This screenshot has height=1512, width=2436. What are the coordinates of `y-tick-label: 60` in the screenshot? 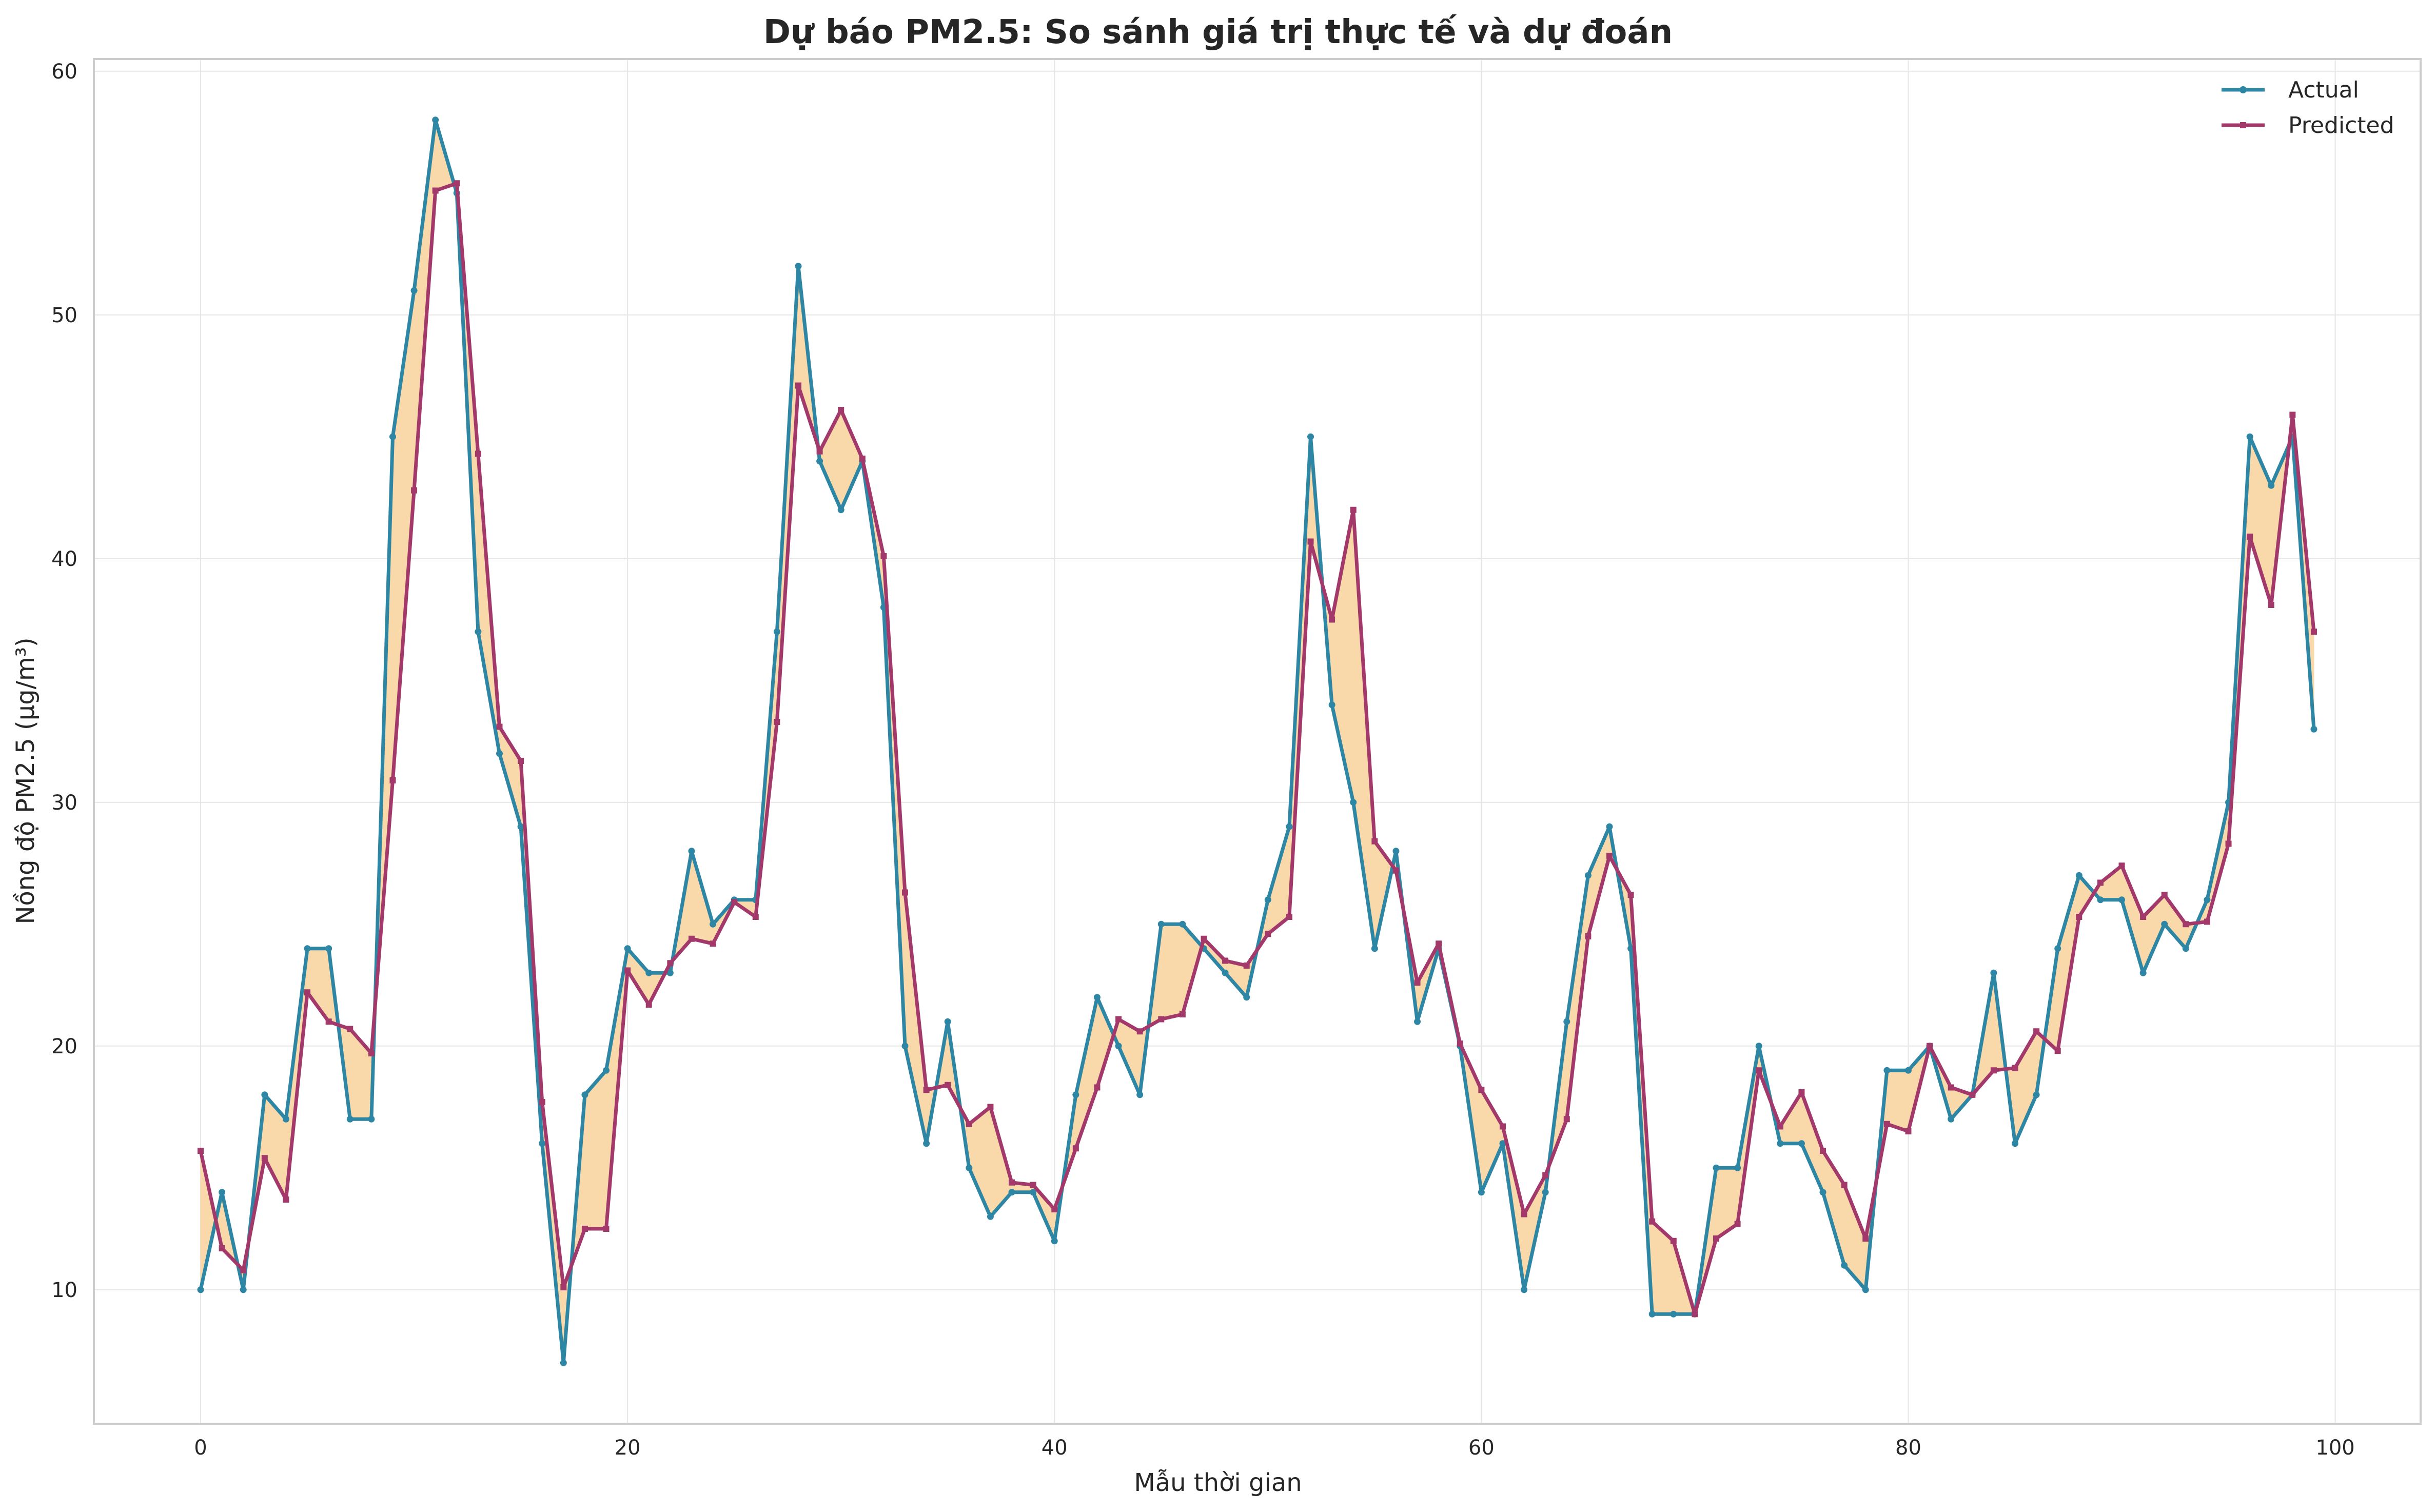 It's located at (64, 72).